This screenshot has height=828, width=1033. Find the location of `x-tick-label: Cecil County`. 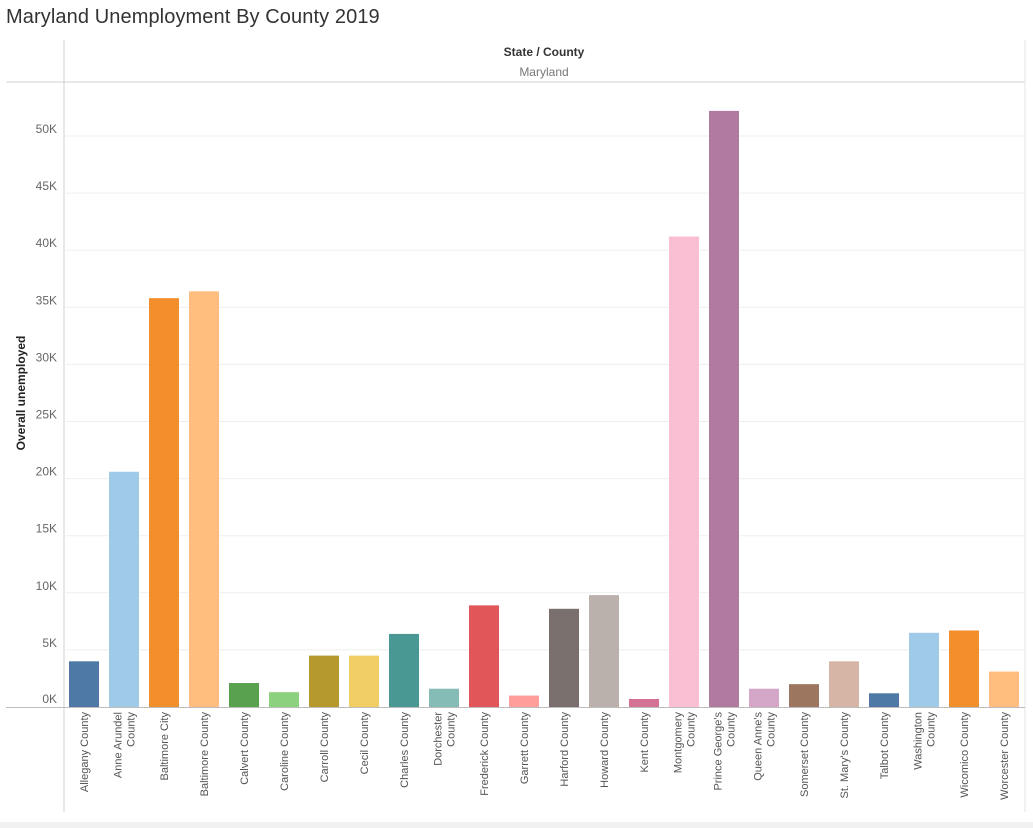

x-tick-label: Cecil County is located at coordinates (365, 743).